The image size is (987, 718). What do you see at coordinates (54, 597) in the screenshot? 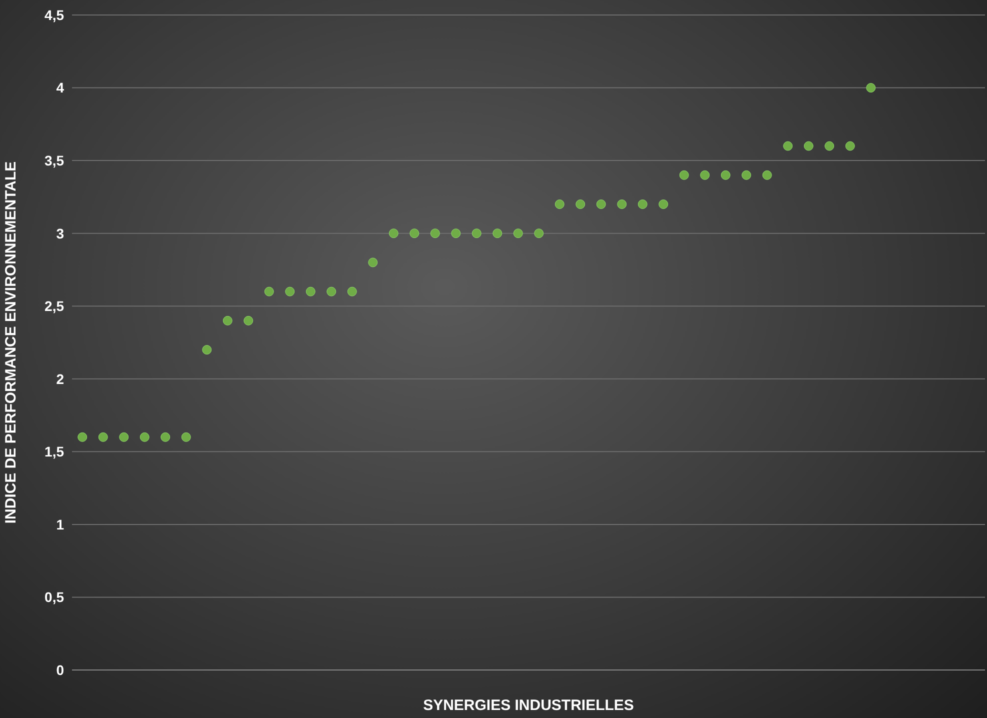
I see `y-tick-label: 0,5` at bounding box center [54, 597].